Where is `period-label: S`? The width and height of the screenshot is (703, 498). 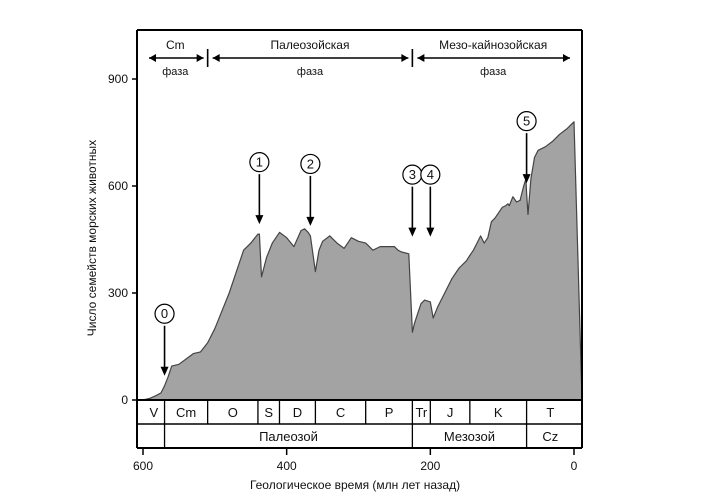 period-label: S is located at coordinates (268, 412).